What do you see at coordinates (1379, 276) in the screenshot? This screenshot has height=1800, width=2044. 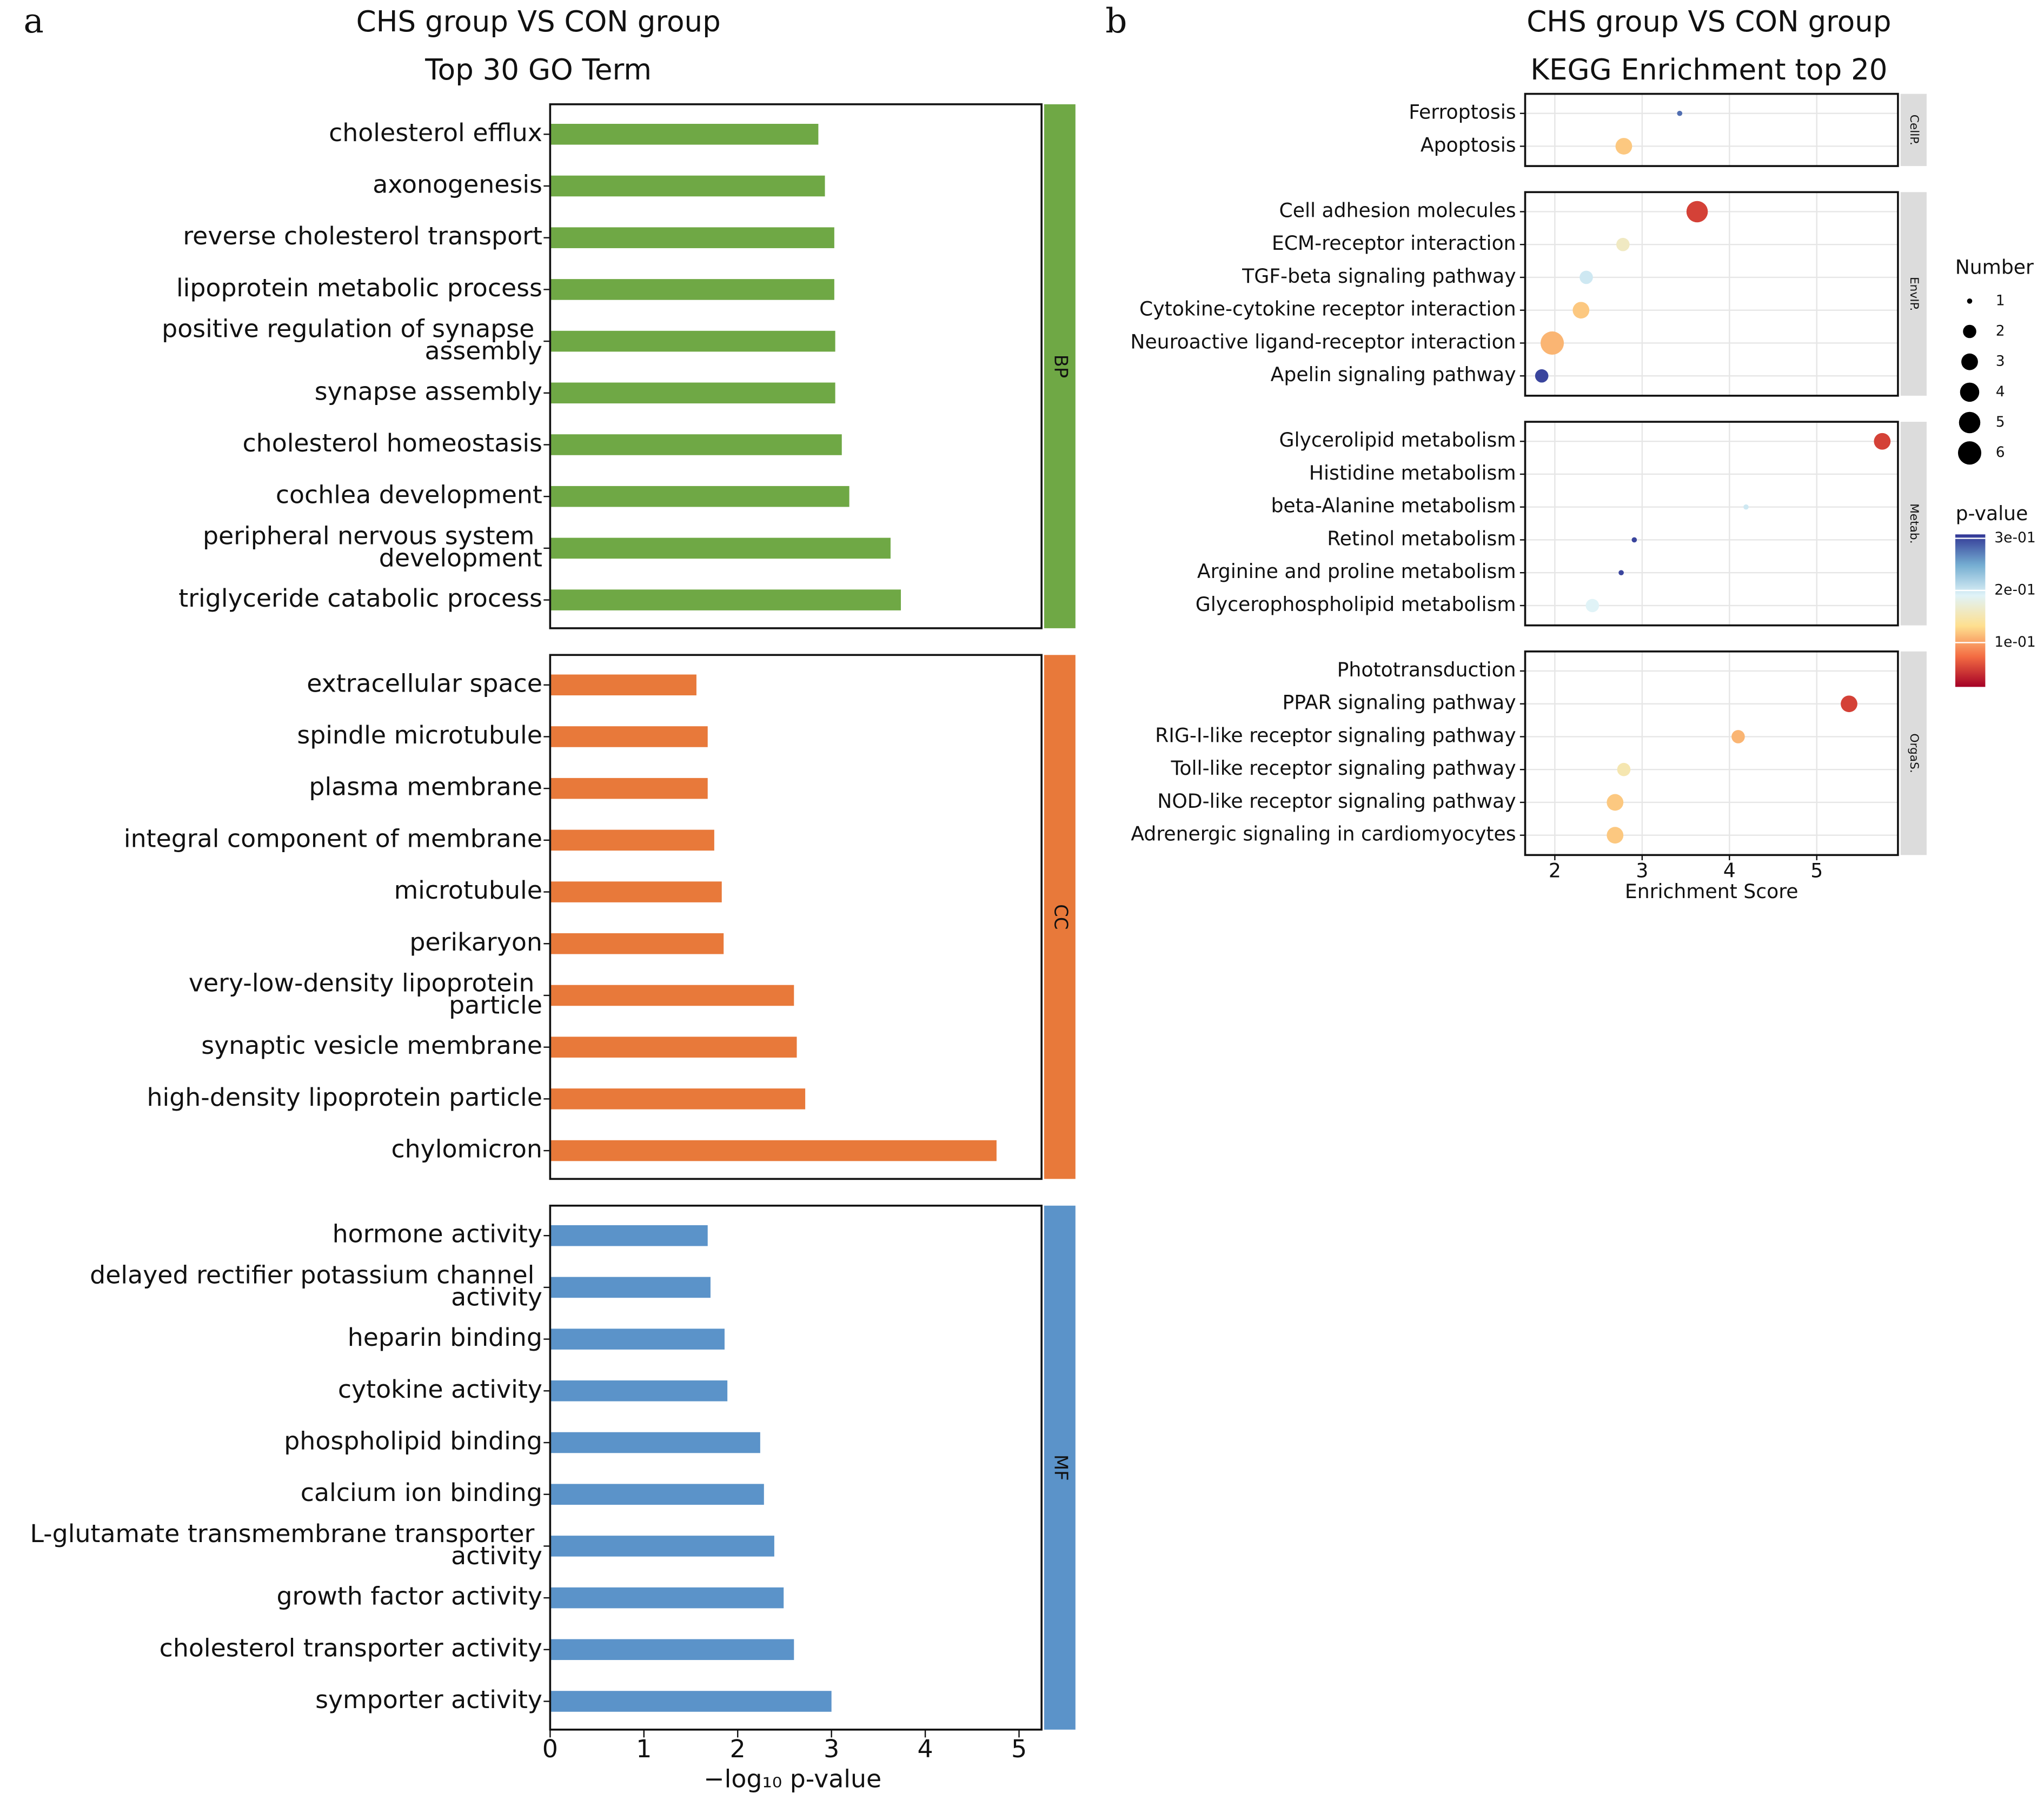 I see `y-tick-label: TGF-beta signaling pathway` at bounding box center [1379, 276].